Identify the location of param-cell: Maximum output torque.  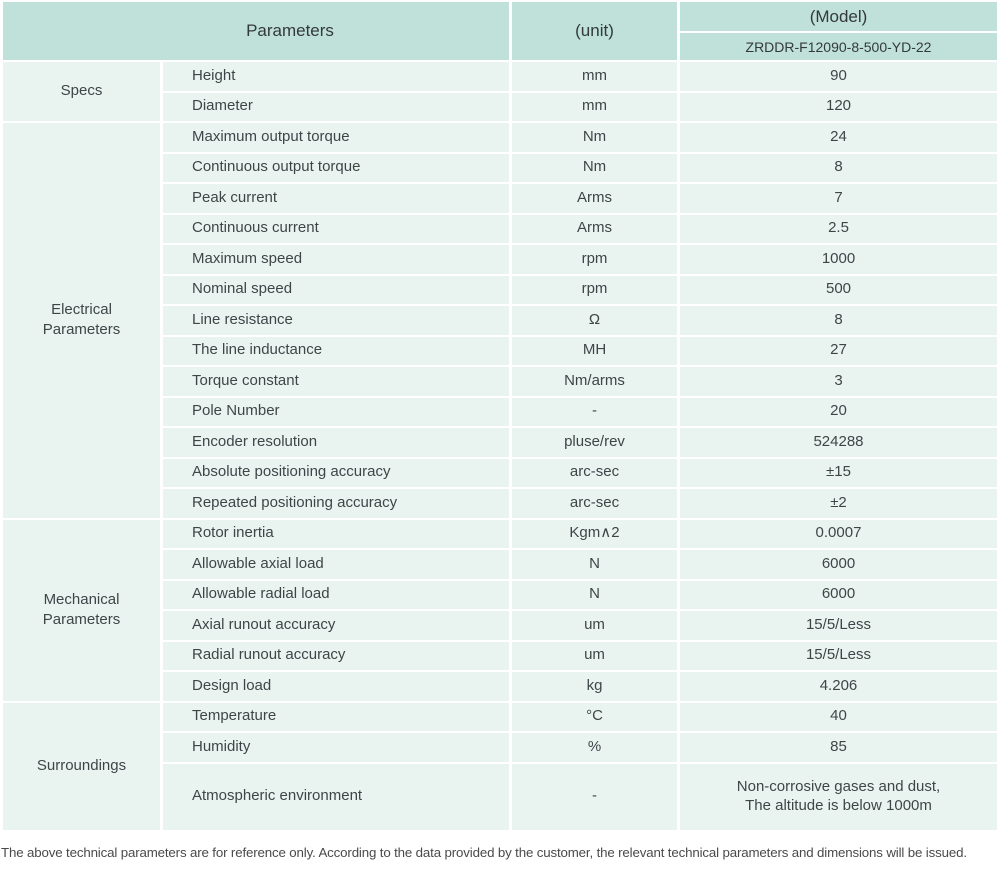
(336, 137).